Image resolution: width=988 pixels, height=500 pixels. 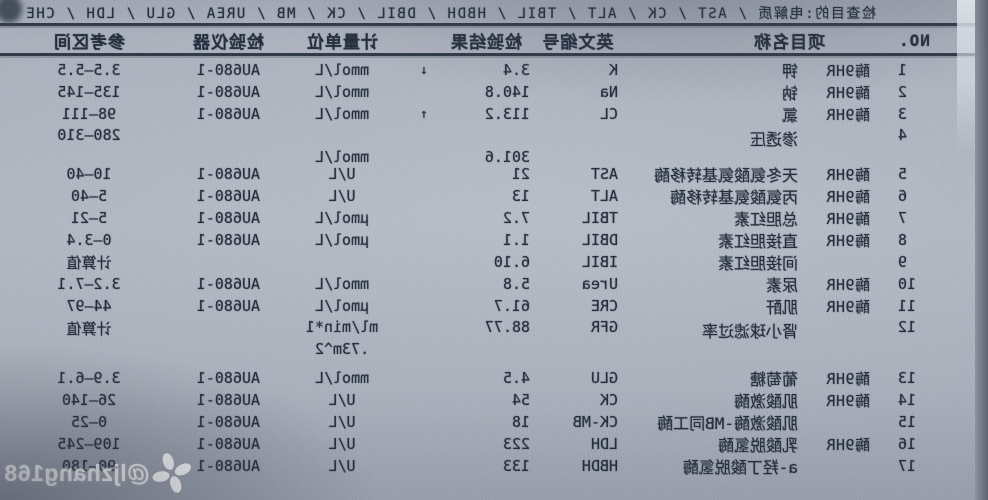 I want to click on col-header-instrument: 检验仪器, so click(x=228, y=43).